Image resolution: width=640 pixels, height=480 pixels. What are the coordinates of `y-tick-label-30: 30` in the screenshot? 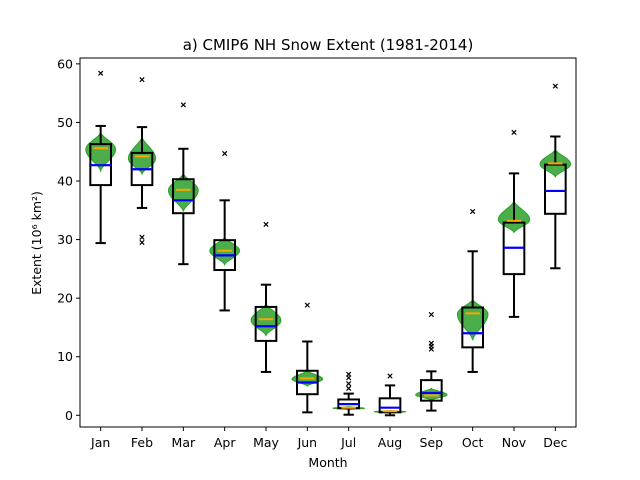 It's located at (65, 239).